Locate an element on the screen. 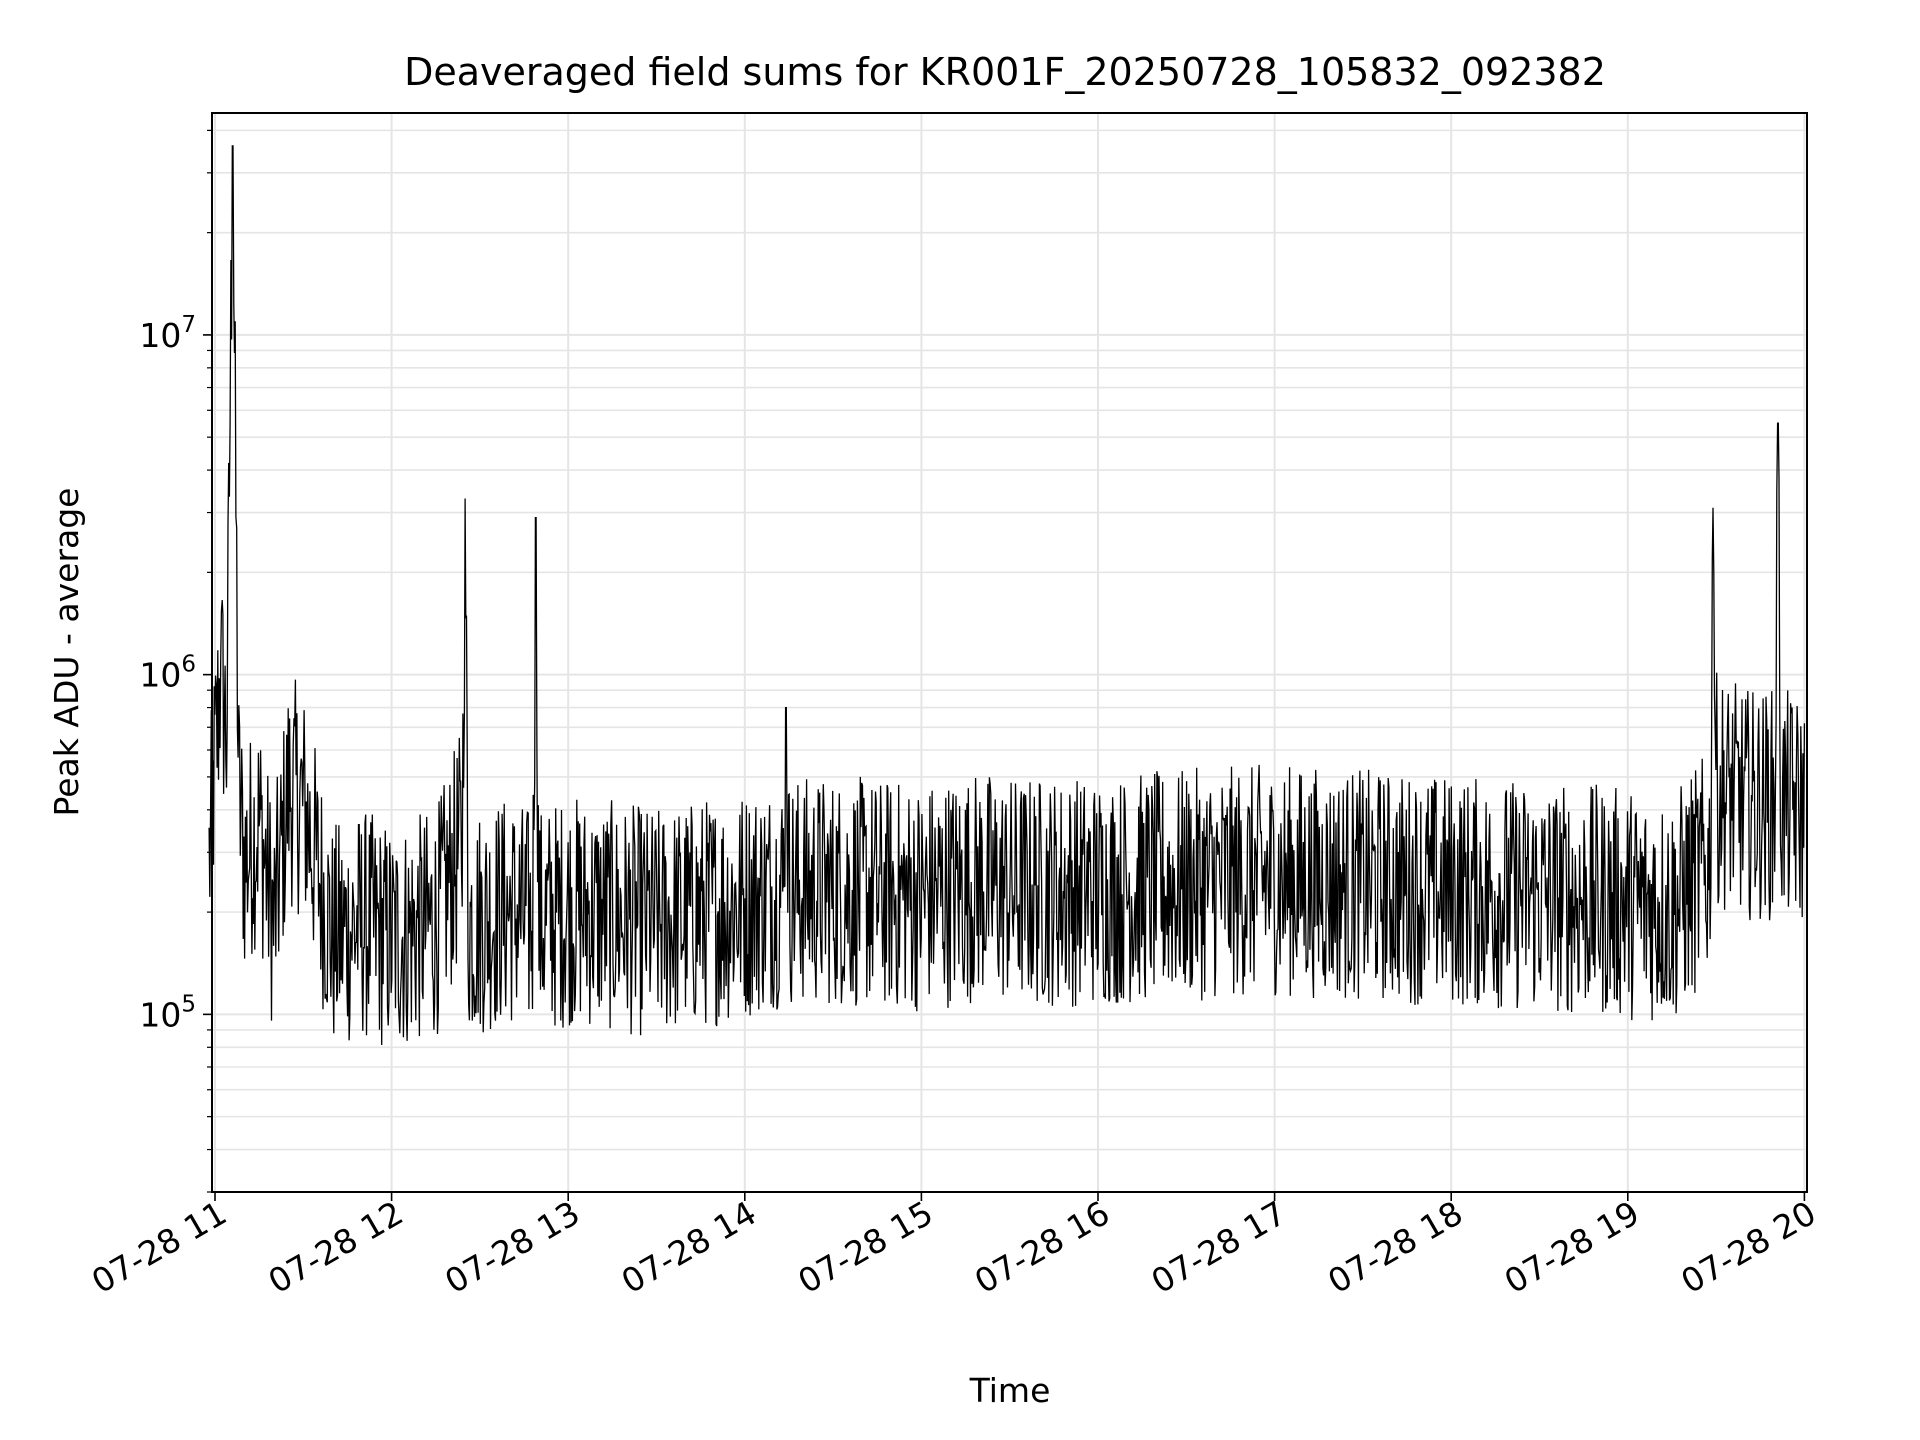 This screenshot has width=1920, height=1440. y-axis-ticks: 105 106 107 is located at coordinates (175, 661).